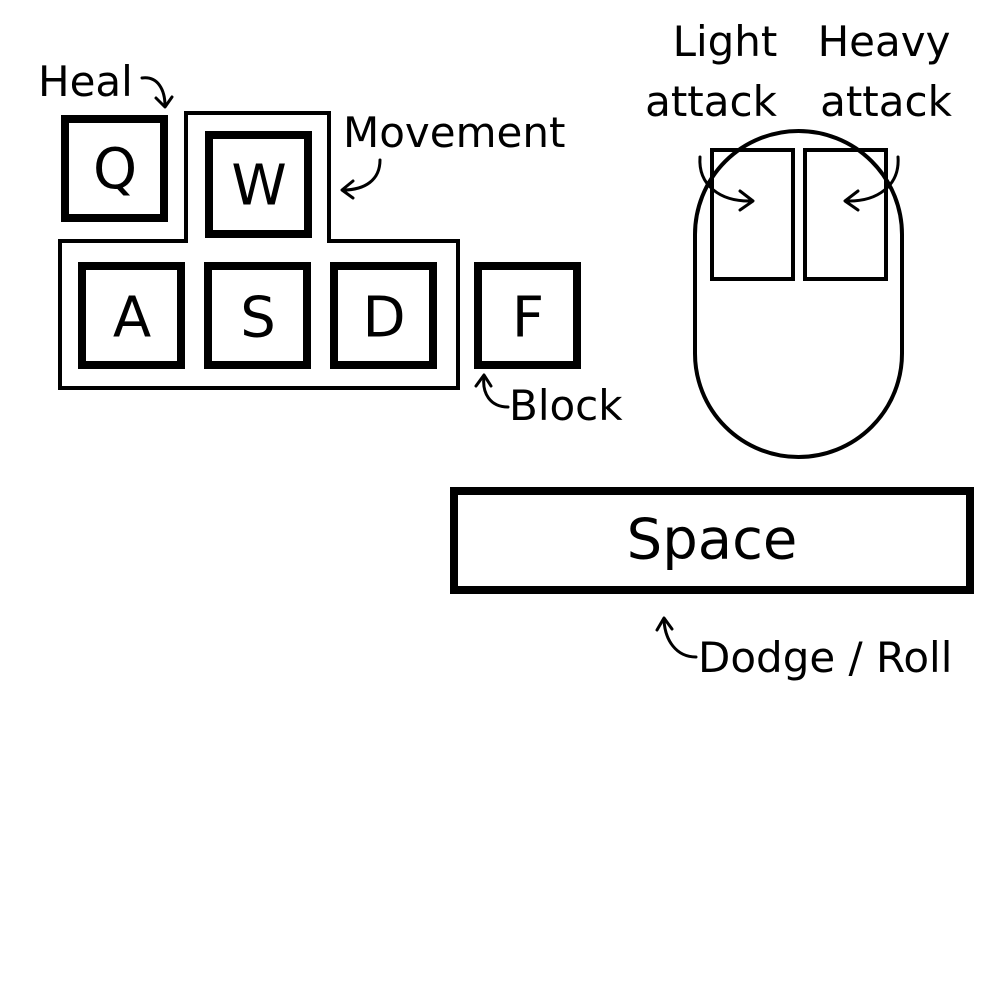 The height and width of the screenshot is (1000, 1000). I want to click on key-space-label: Space, so click(712, 540).